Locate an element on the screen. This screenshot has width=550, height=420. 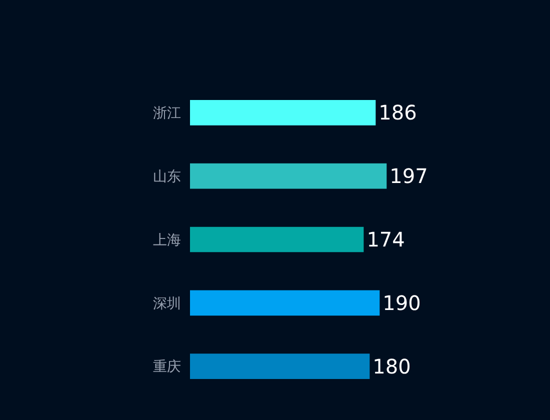
y-tick-label: 重庆 is located at coordinates (167, 367).